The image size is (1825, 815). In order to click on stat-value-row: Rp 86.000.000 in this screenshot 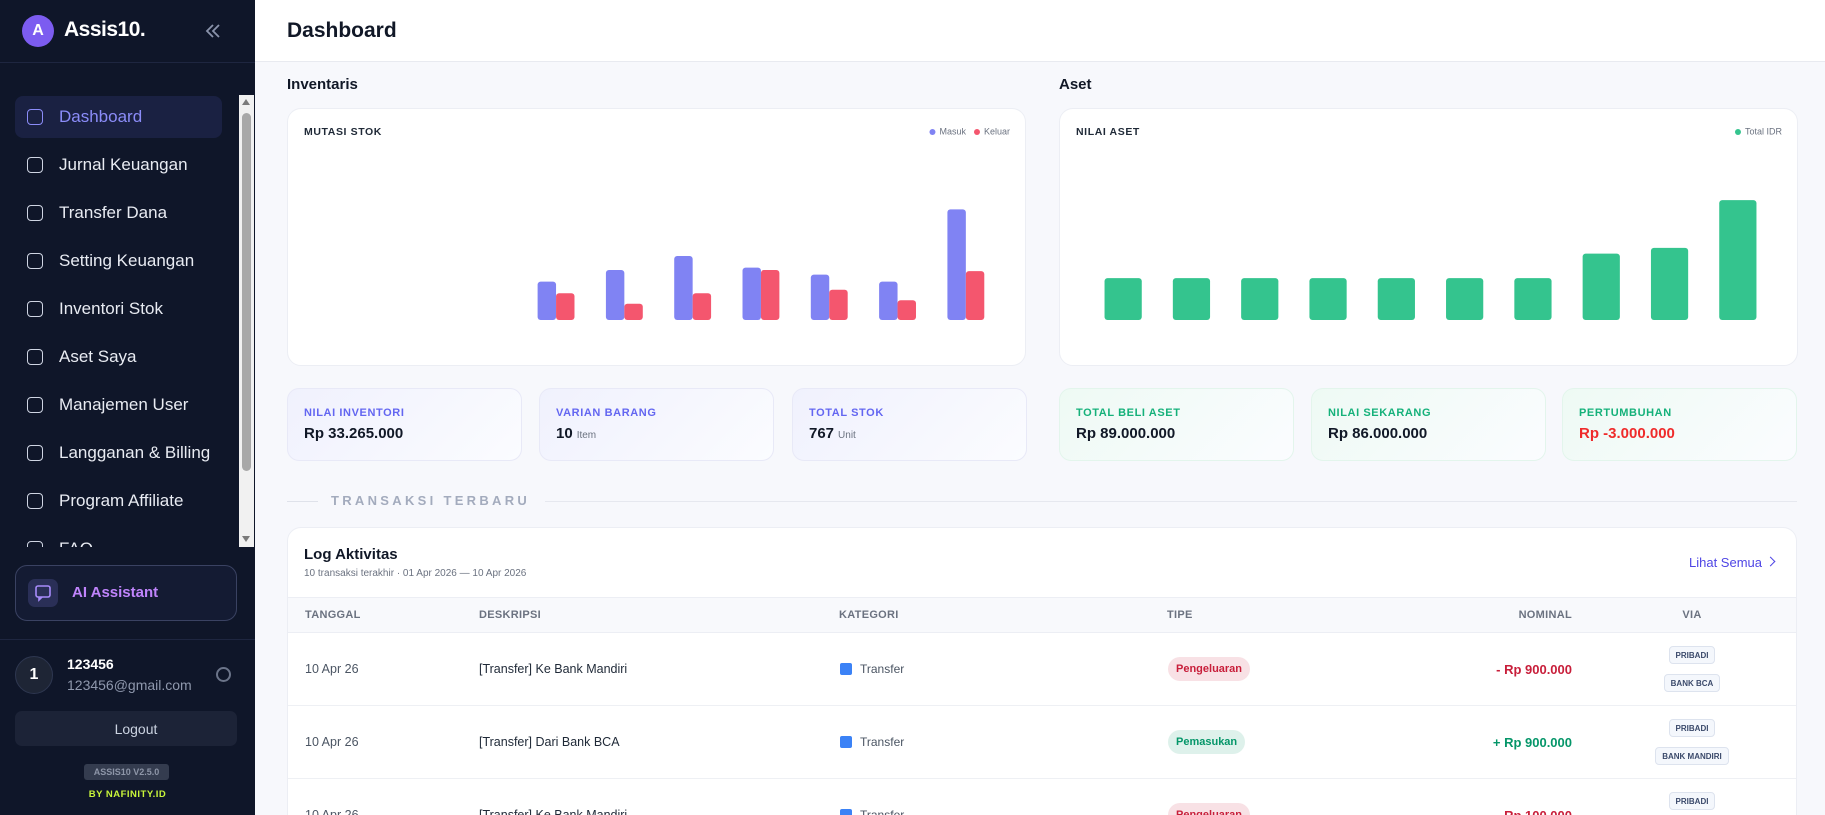, I will do `click(1377, 434)`.